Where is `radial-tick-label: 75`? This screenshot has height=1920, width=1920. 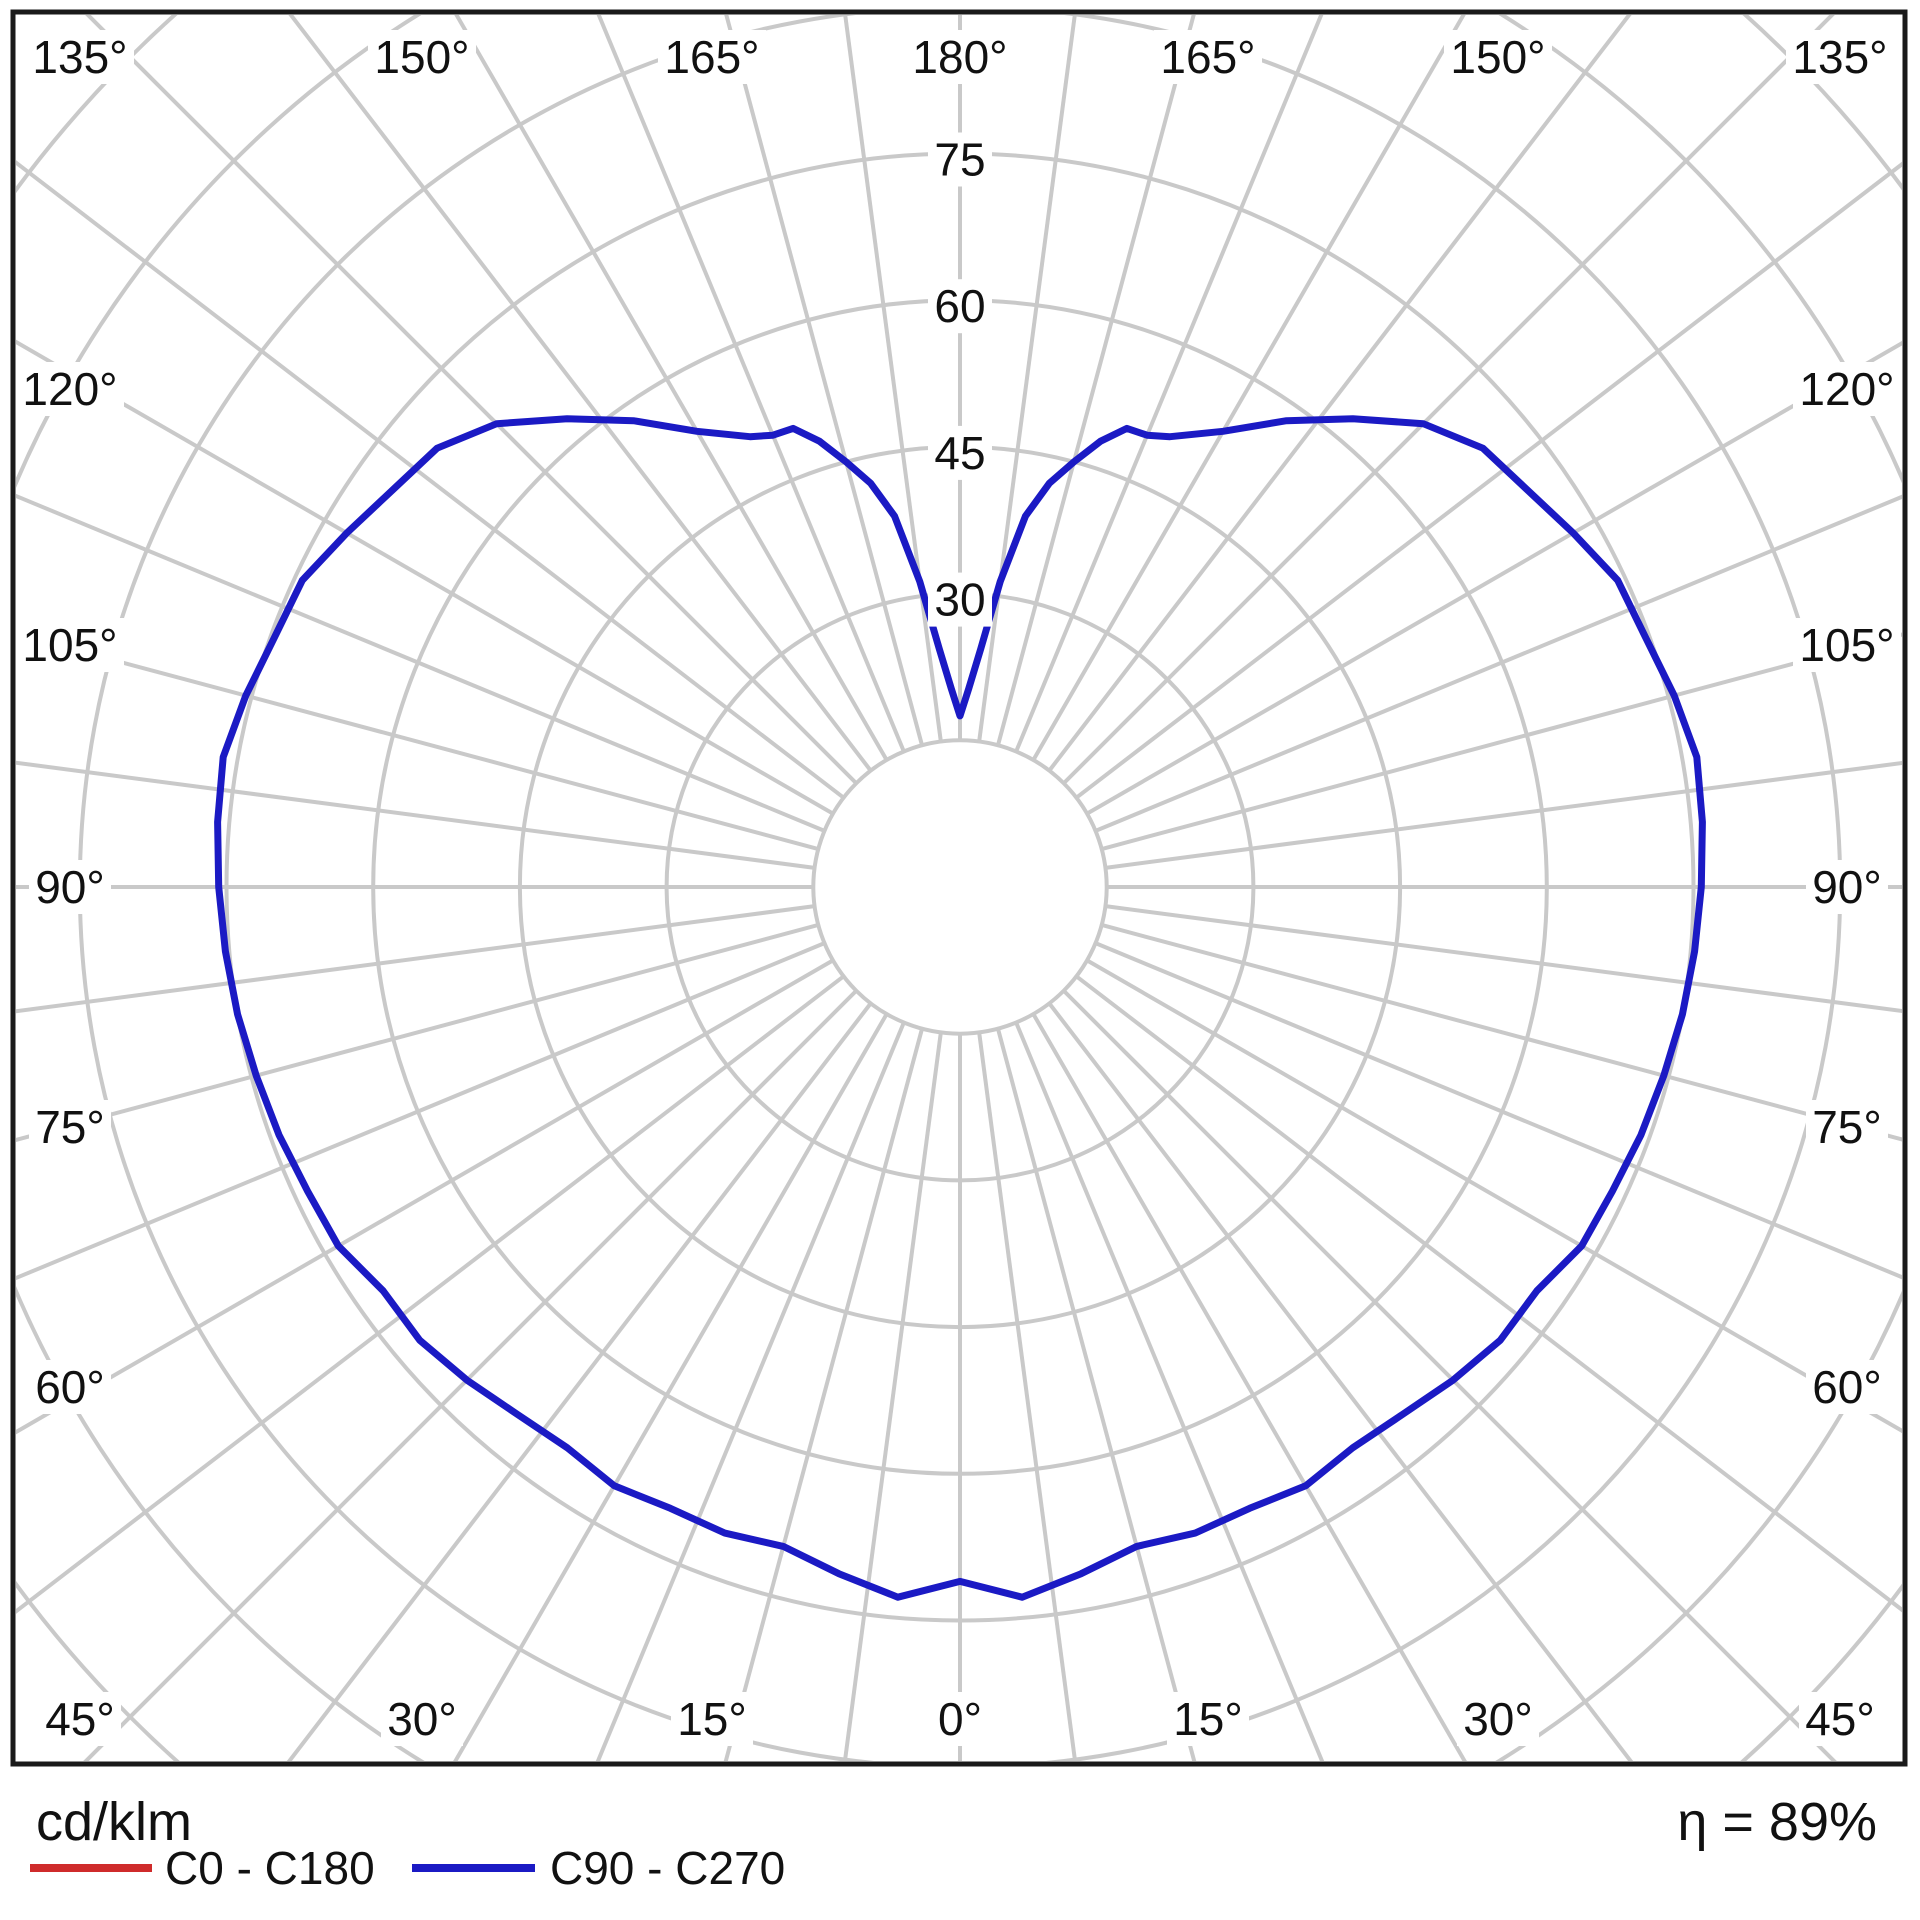 radial-tick-label: 75 is located at coordinates (959, 160).